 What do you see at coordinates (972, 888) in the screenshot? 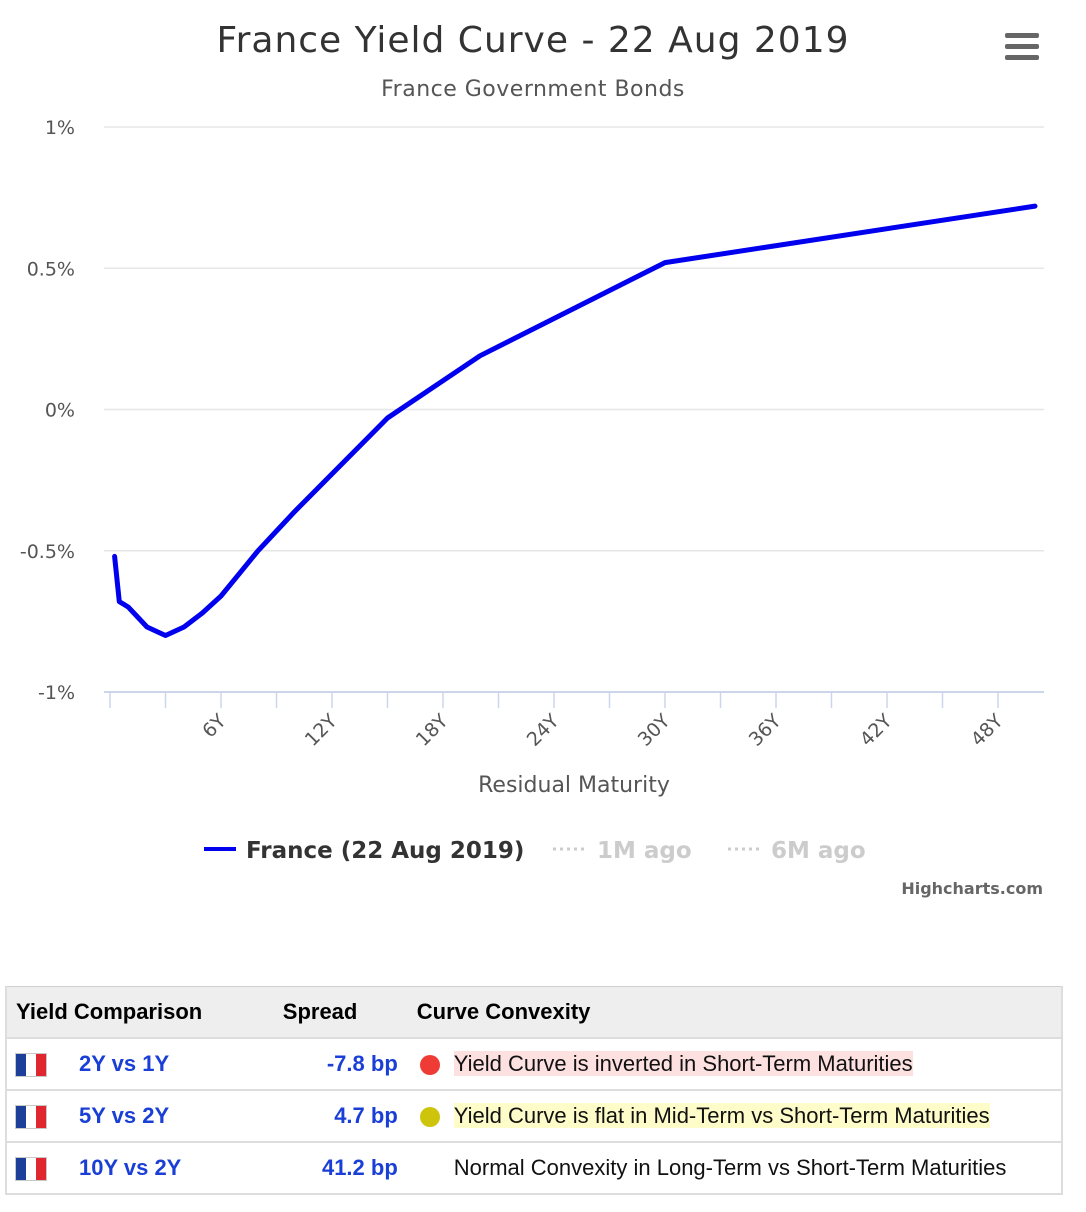
I see `credits-link: Highcharts.com` at bounding box center [972, 888].